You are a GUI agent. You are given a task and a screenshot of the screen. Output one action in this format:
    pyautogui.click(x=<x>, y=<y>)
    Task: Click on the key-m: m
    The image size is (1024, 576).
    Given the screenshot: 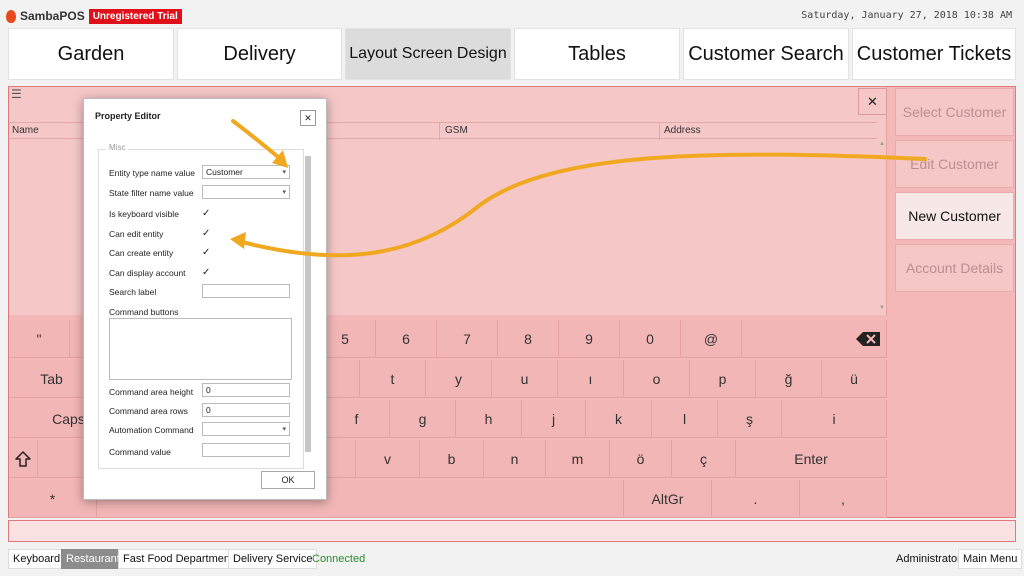 What is the action you would take?
    pyautogui.click(x=578, y=459)
    